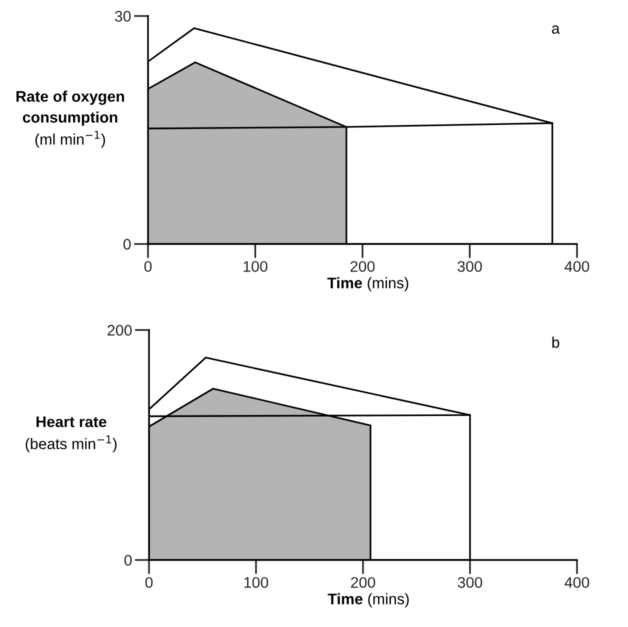  Describe the element at coordinates (556, 342) in the screenshot. I see `annotation: b` at that location.